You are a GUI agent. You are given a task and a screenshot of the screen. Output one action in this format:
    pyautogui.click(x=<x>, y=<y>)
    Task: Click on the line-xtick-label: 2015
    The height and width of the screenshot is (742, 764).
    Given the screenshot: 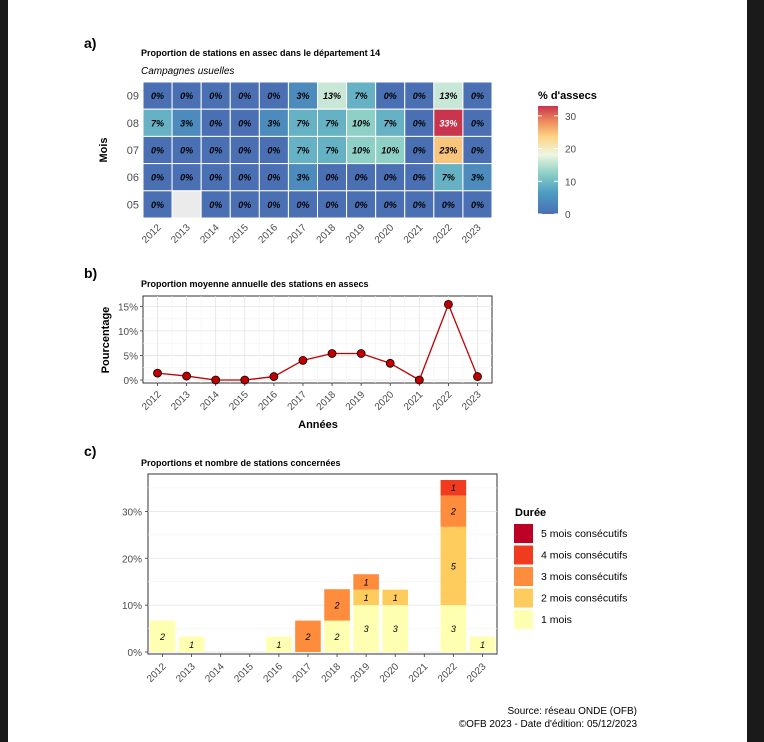 What is the action you would take?
    pyautogui.click(x=239, y=401)
    